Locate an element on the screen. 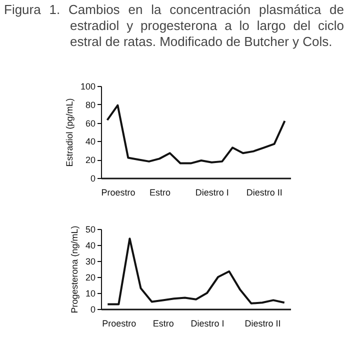 The height and width of the screenshot is (349, 357). y-tick-label: 30 is located at coordinates (90, 261).